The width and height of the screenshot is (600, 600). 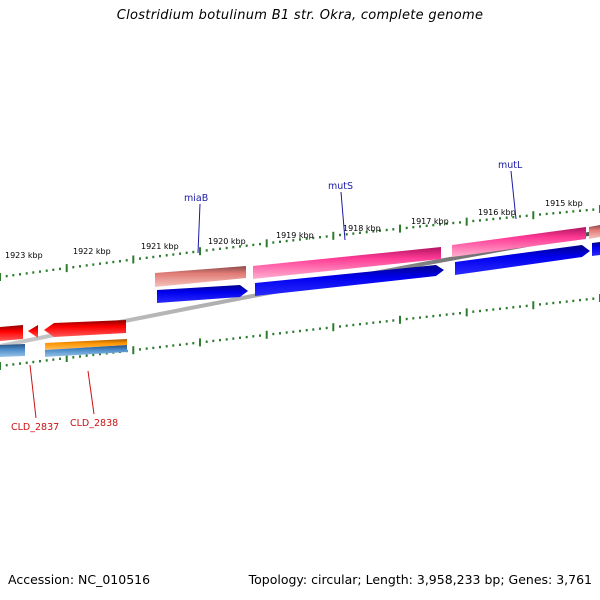 I want to click on gene-label-CLD_2838: CLD_2838, so click(x=94, y=423).